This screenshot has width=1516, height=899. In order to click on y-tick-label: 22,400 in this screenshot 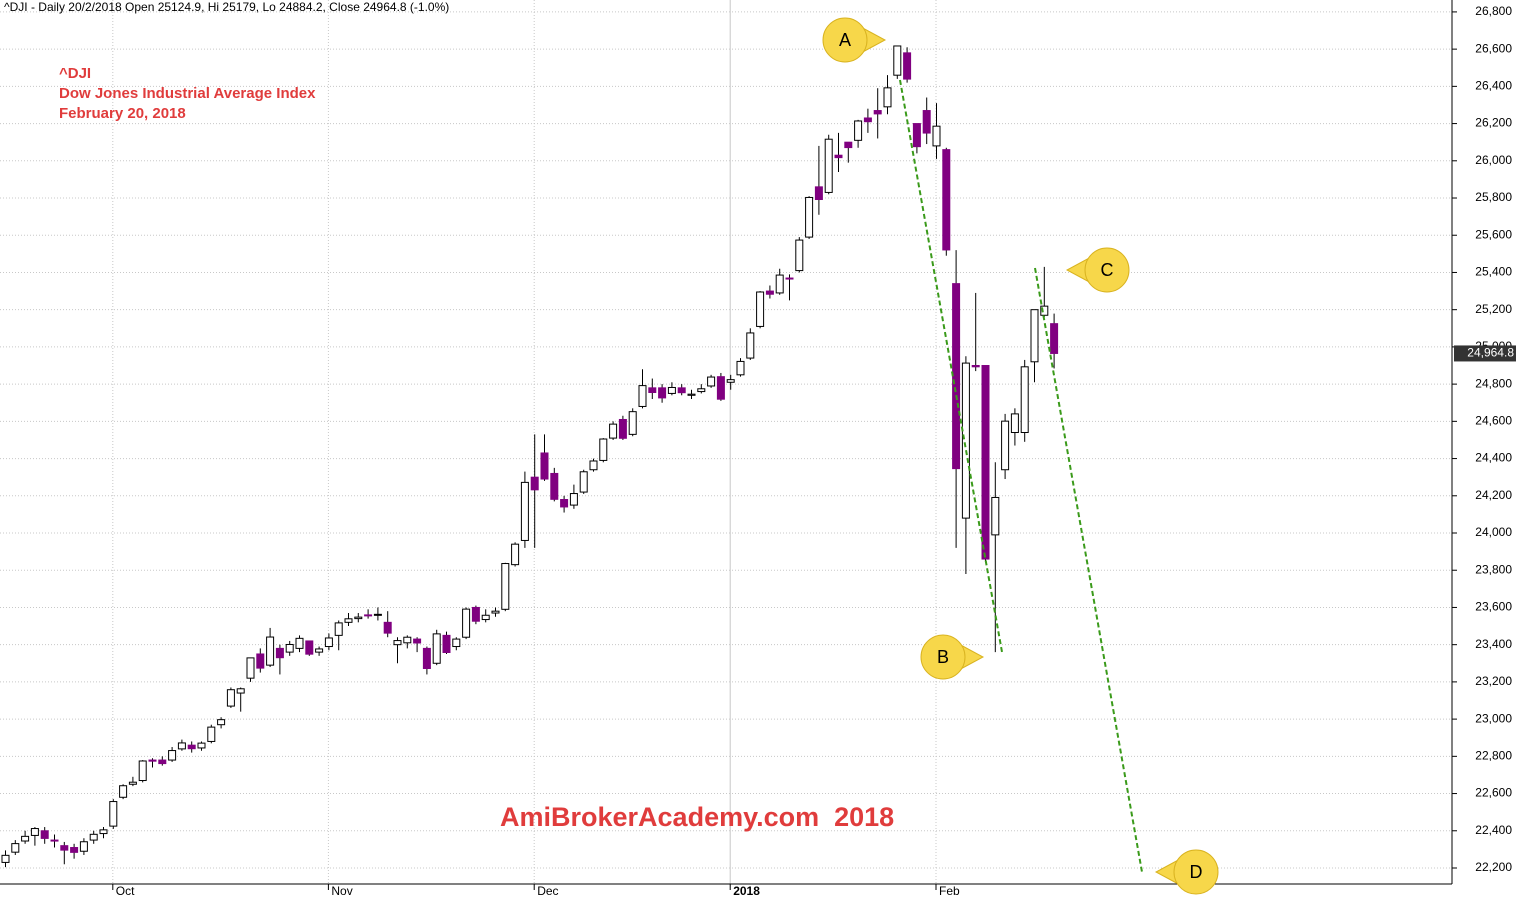, I will do `click(1493, 830)`.